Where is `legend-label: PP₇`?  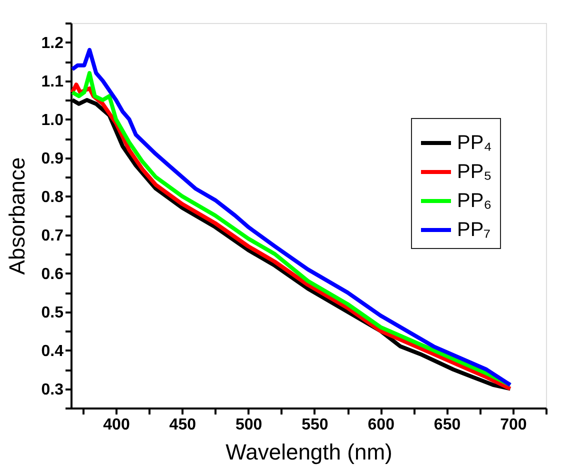
legend-label: PP₇ is located at coordinates (474, 230).